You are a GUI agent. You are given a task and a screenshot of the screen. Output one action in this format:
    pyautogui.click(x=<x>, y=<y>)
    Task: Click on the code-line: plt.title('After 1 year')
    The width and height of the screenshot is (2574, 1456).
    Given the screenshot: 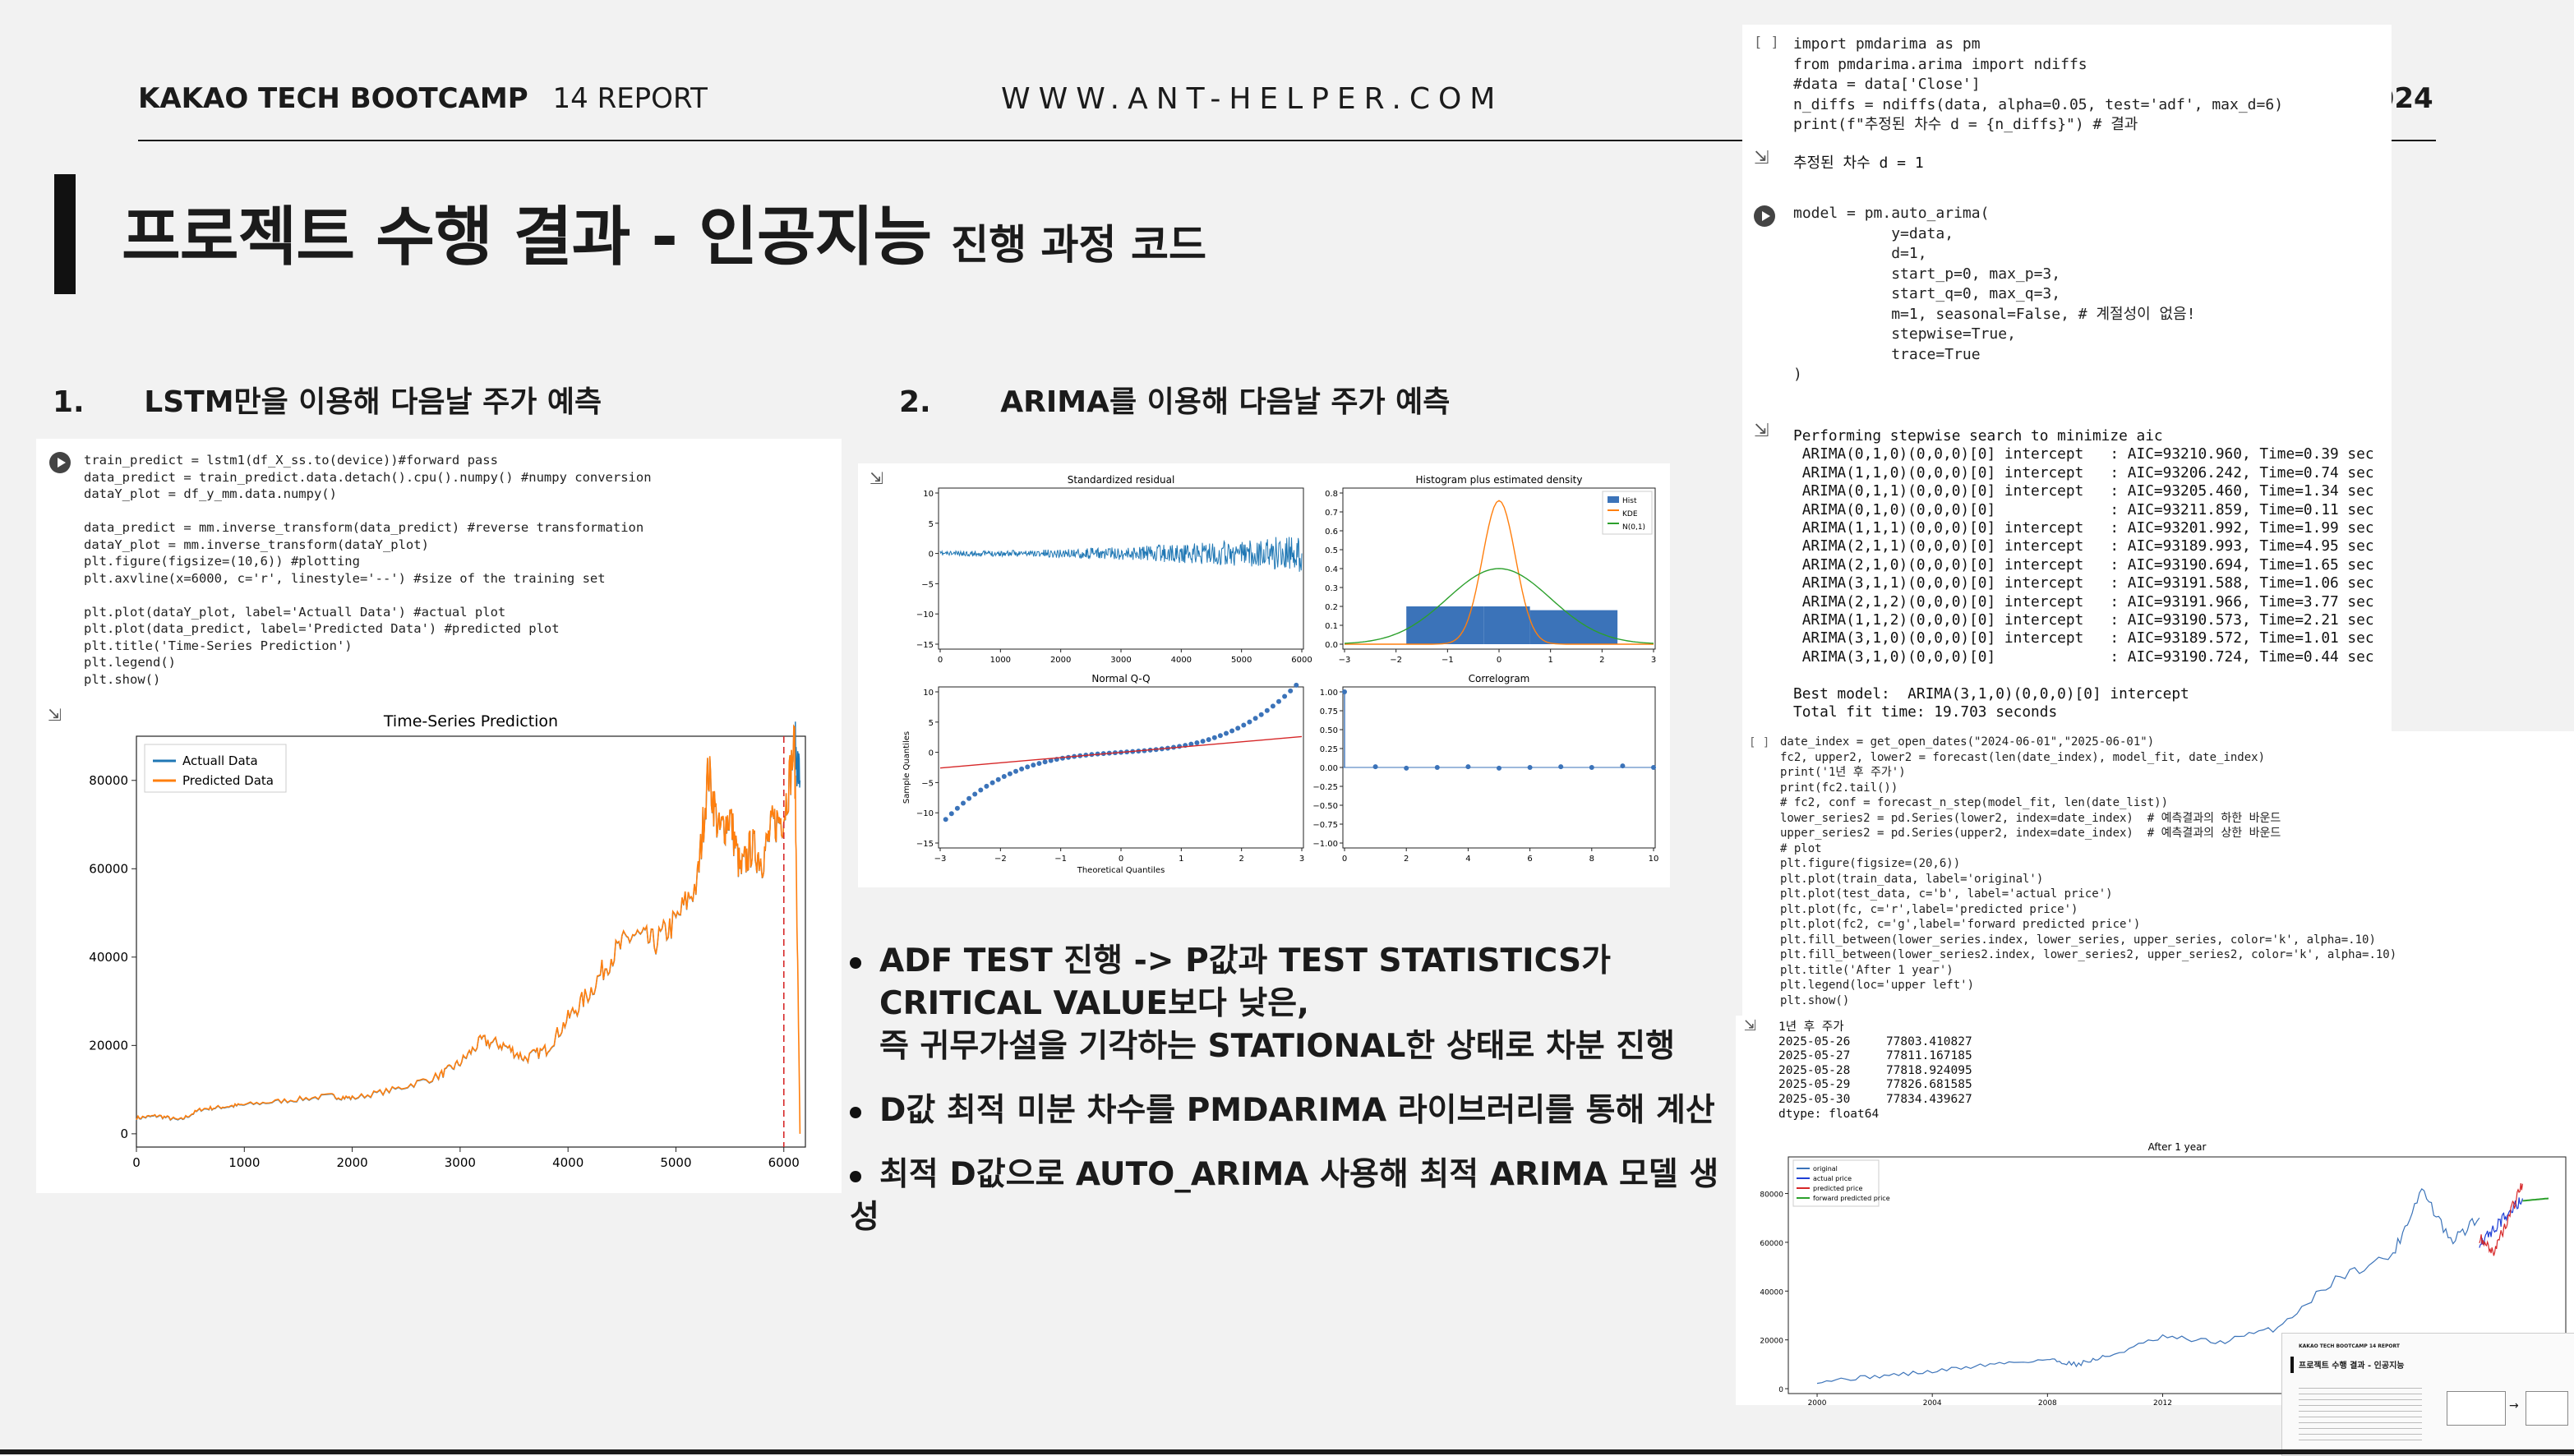 What is the action you would take?
    pyautogui.click(x=1867, y=970)
    